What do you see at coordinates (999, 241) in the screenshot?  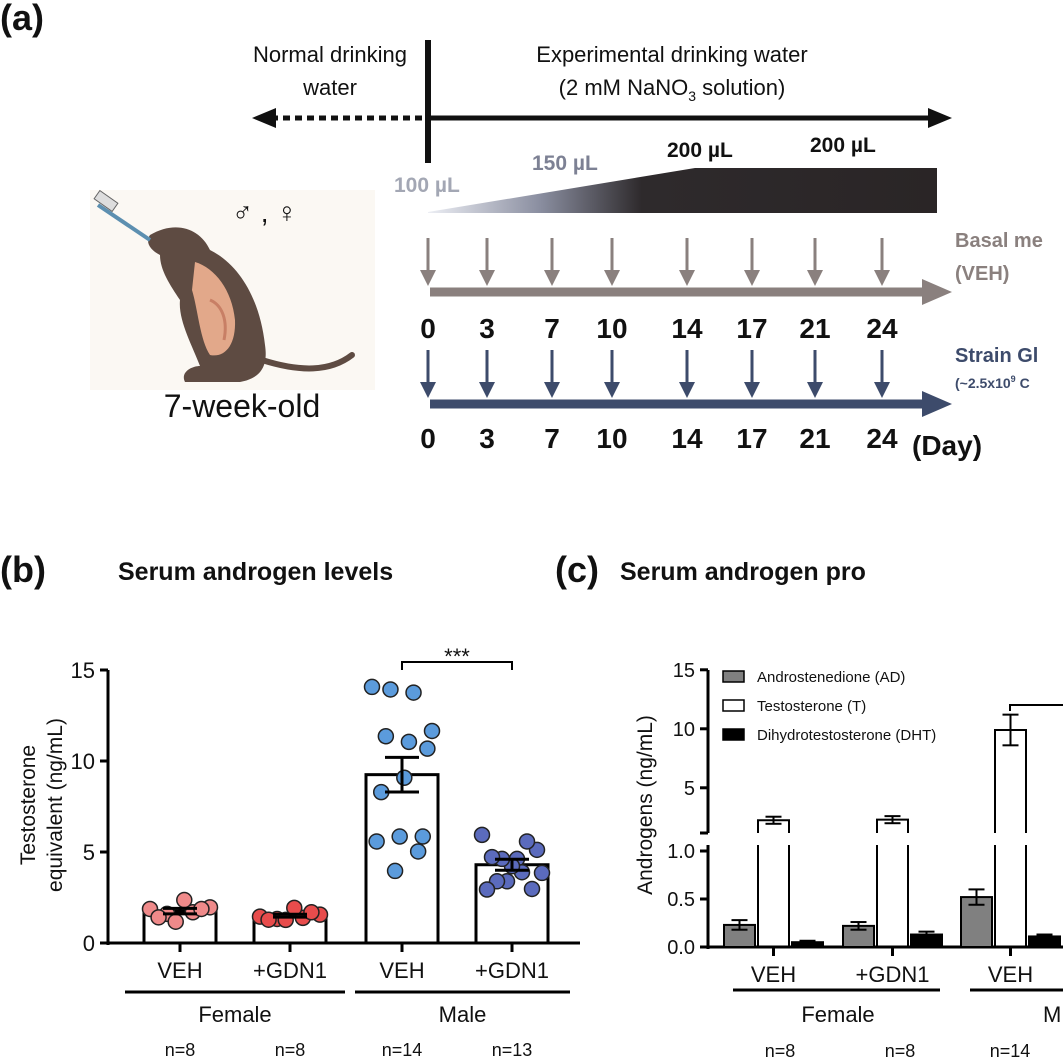 I see `veh-label: Basal me` at bounding box center [999, 241].